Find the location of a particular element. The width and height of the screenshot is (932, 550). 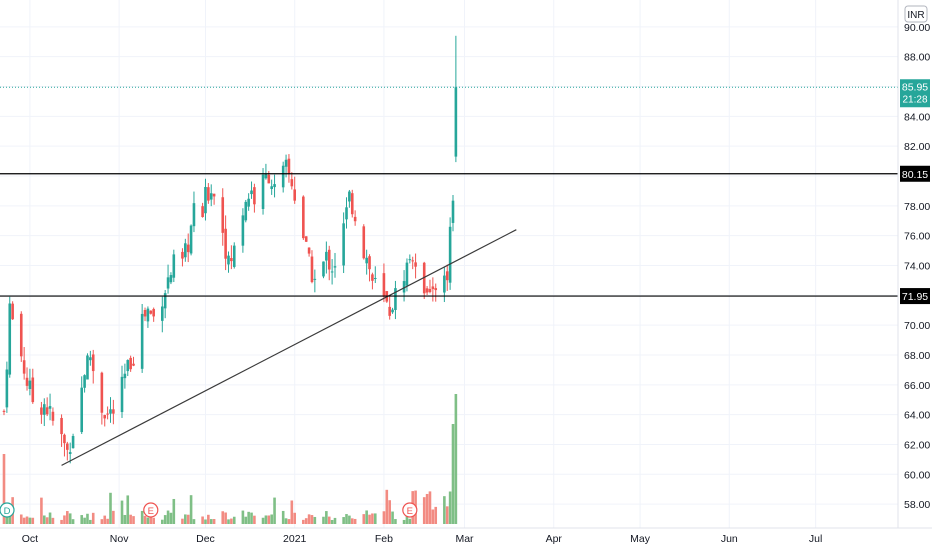

price-tick-label: 64.00 is located at coordinates (917, 416).